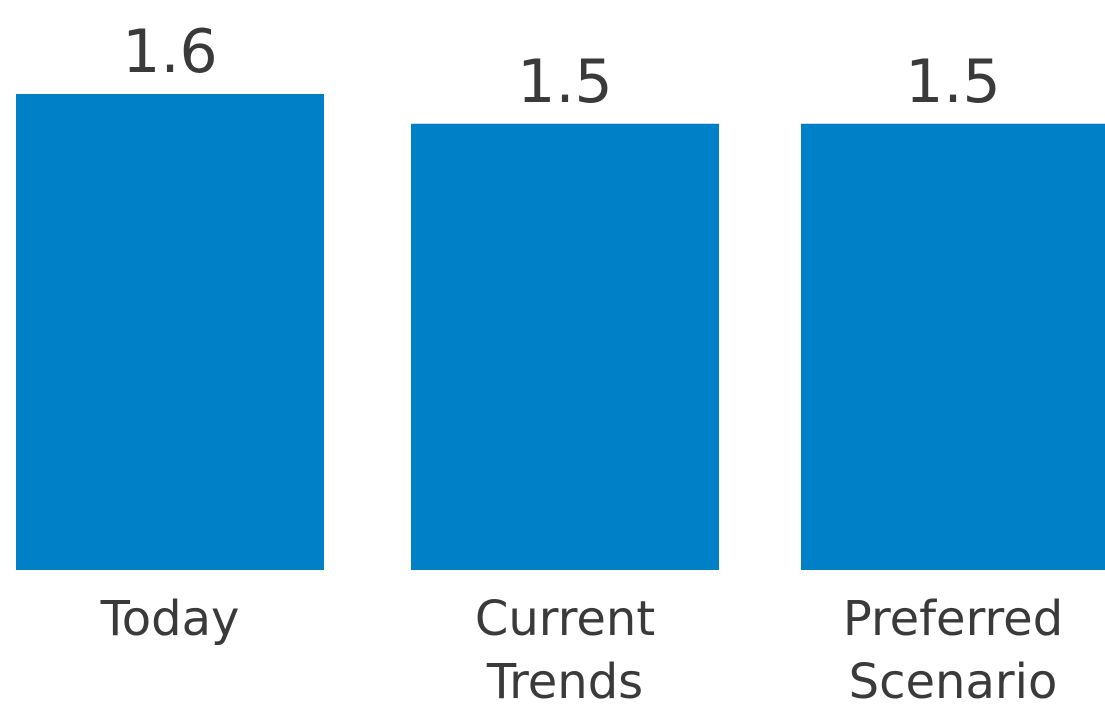 The image size is (1105, 713). What do you see at coordinates (564, 82) in the screenshot?
I see `value-label-1: 1.5` at bounding box center [564, 82].